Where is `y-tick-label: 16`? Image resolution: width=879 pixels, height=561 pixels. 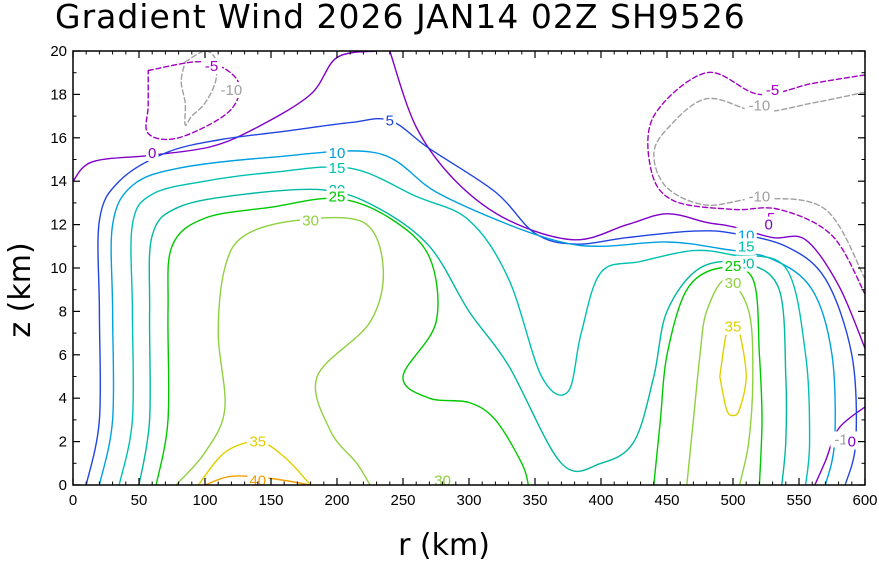
y-tick-label: 16 is located at coordinates (58, 138).